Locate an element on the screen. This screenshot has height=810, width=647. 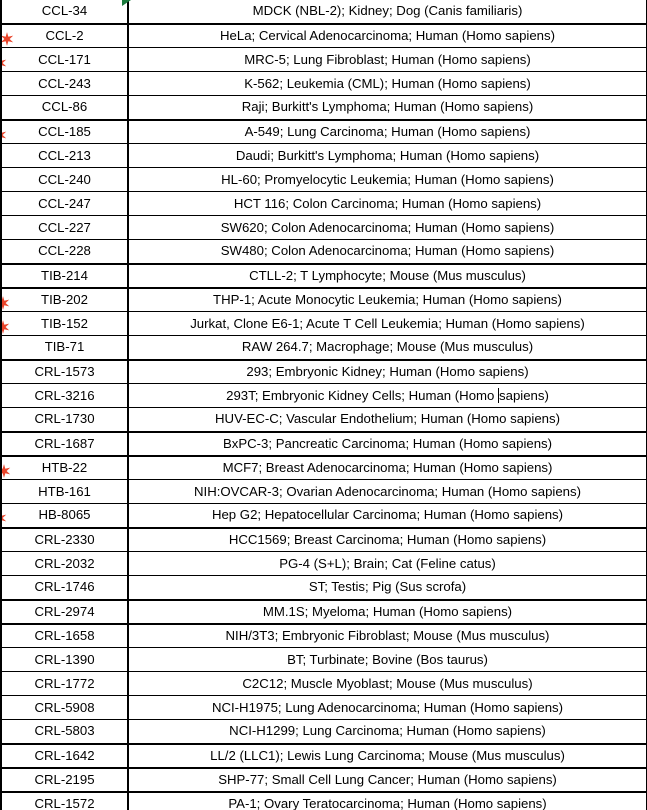
catalog-number-cell: CRL-2195 is located at coordinates (65, 779).